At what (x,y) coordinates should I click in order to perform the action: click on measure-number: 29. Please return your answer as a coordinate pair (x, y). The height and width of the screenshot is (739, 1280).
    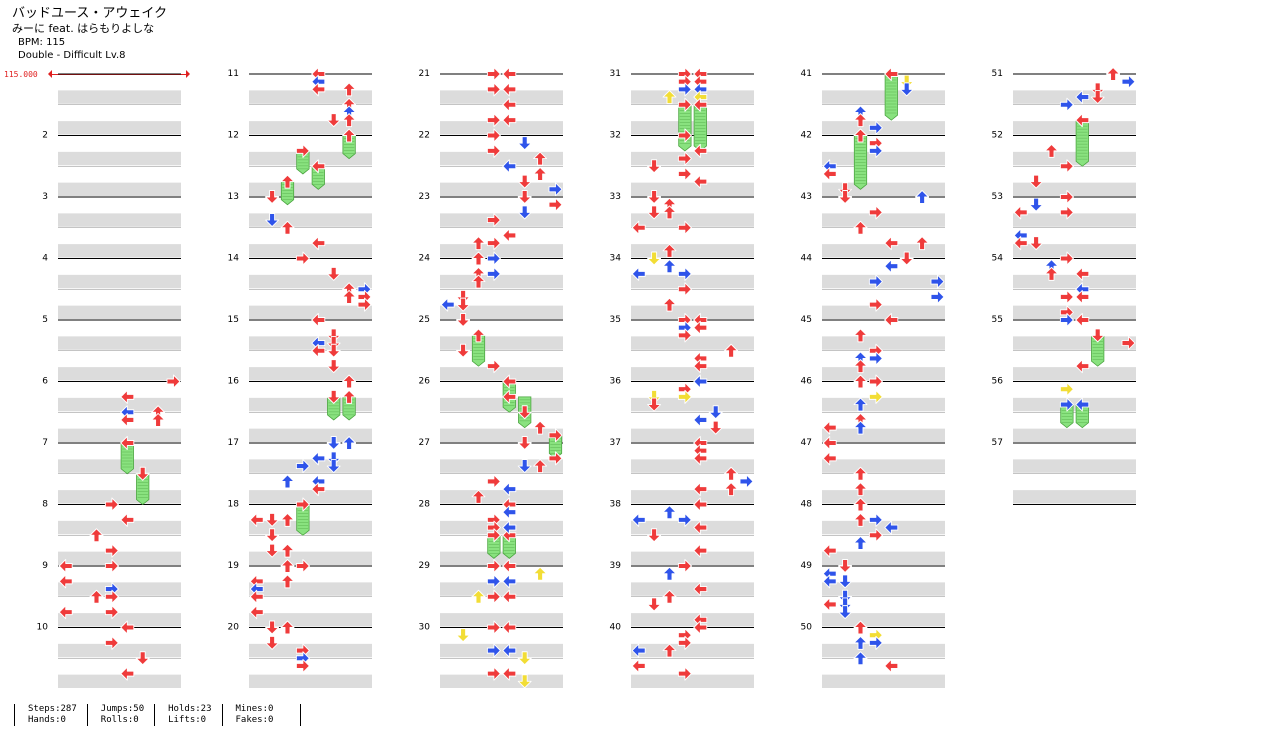
    Looking at the image, I should click on (425, 566).